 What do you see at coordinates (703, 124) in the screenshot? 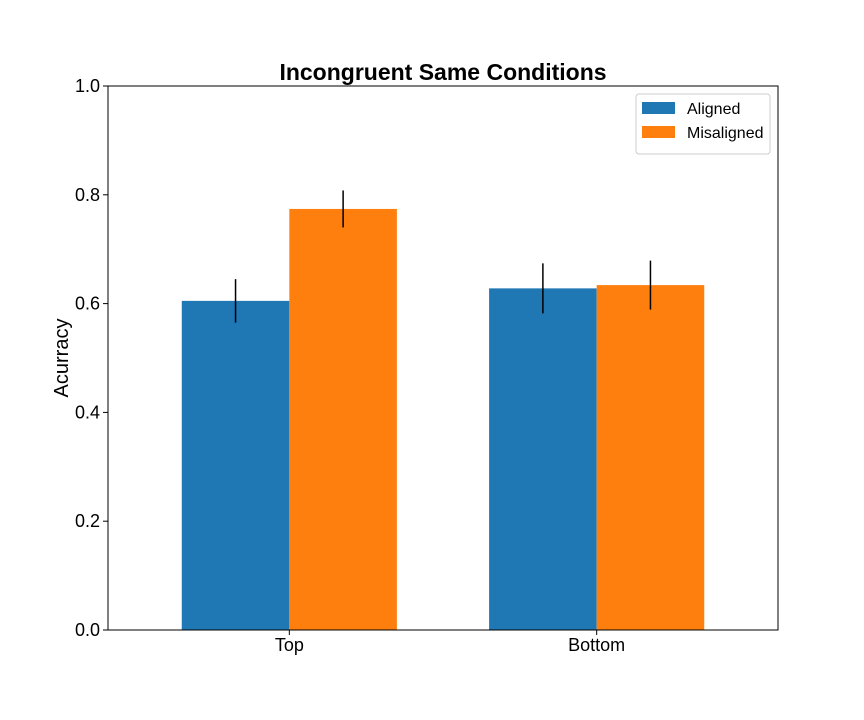
I see `legend: Aligned Misaligned` at bounding box center [703, 124].